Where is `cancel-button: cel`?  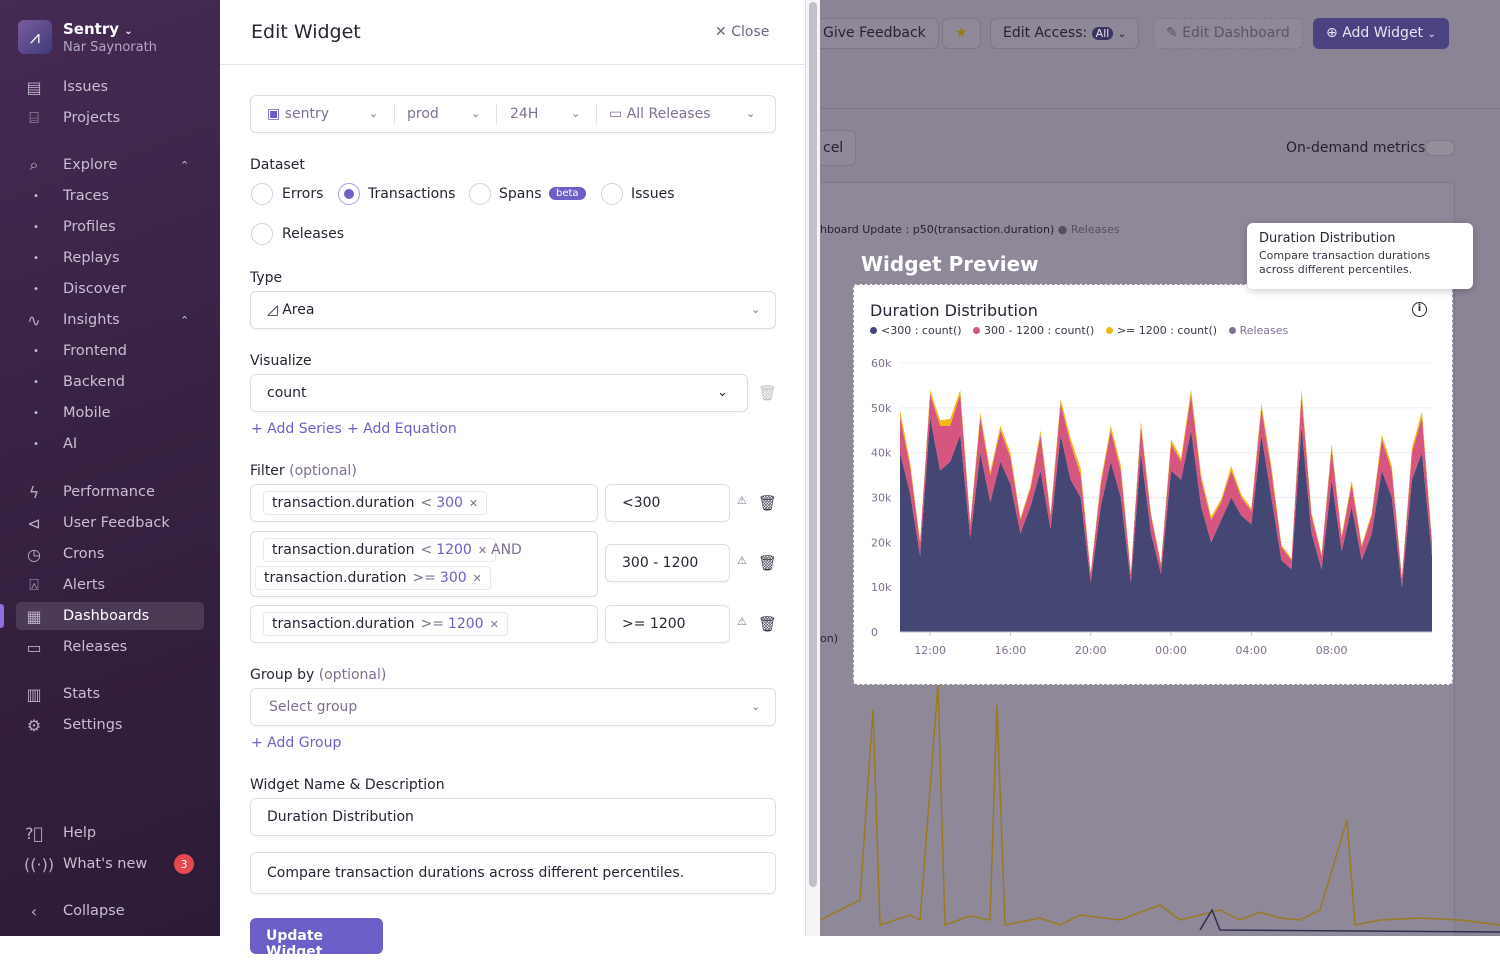 cancel-button: cel is located at coordinates (838, 148).